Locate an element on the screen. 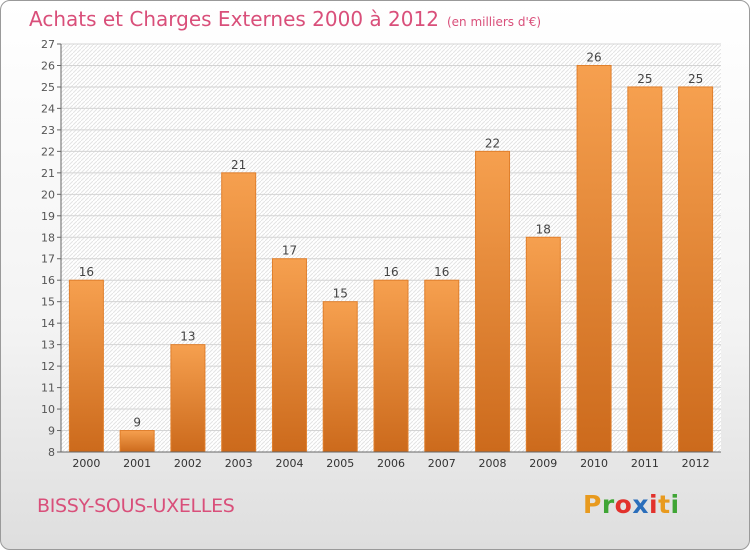 The width and height of the screenshot is (750, 550). y-tick-label: 14 is located at coordinates (48, 323).